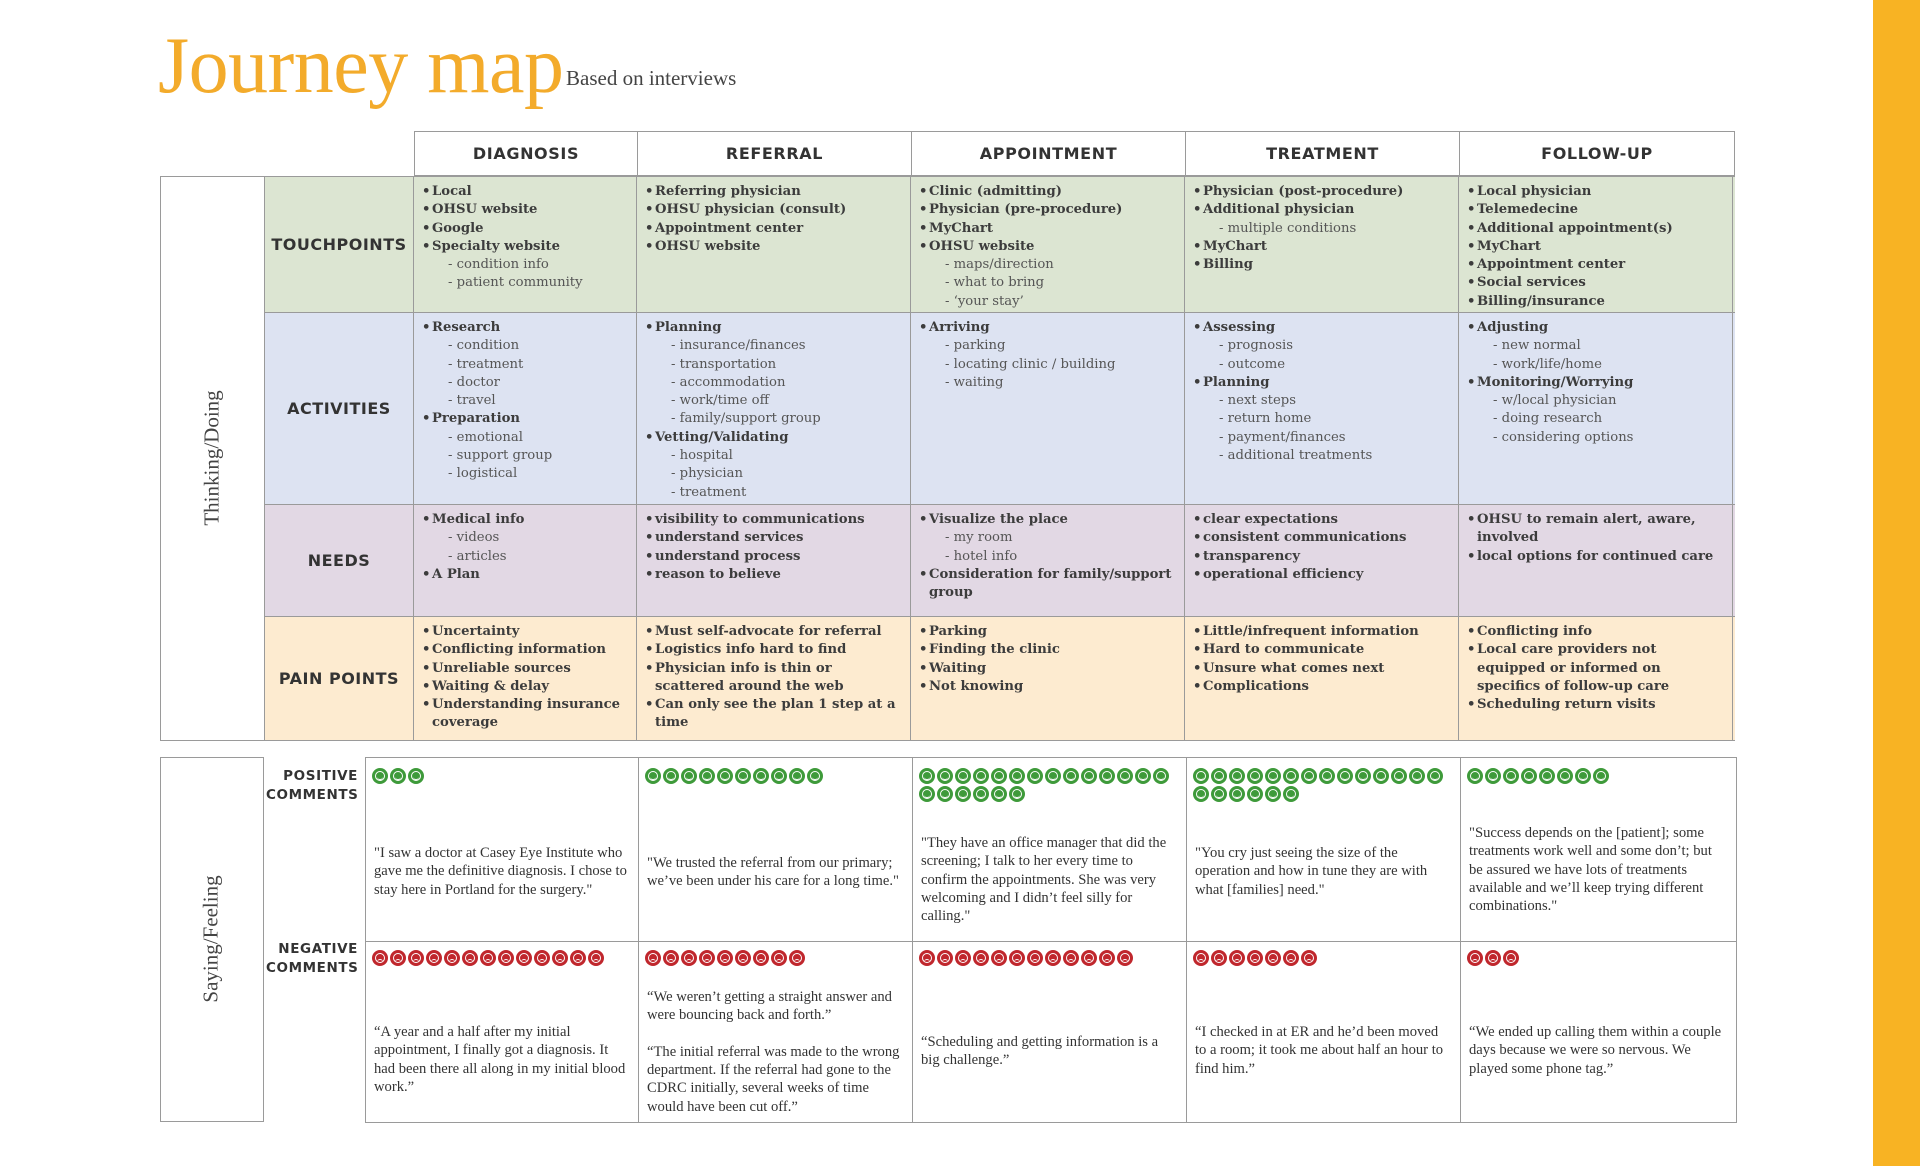 The image size is (1920, 1166). I want to click on cell-diagnosis: Medical infovideosarticlesA Plan, so click(525, 560).